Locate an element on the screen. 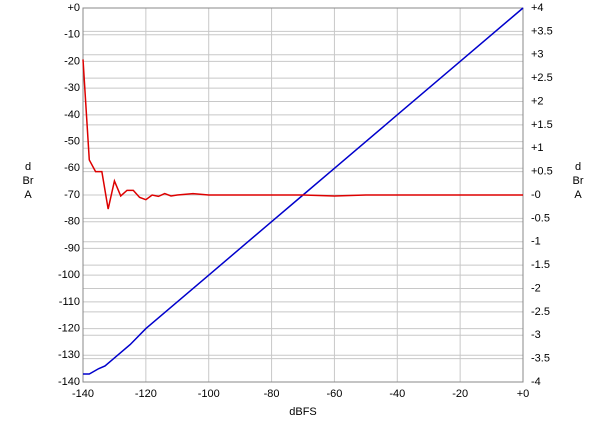 This screenshot has width=600, height=426. x-tick-label: -20 is located at coordinates (460, 394).